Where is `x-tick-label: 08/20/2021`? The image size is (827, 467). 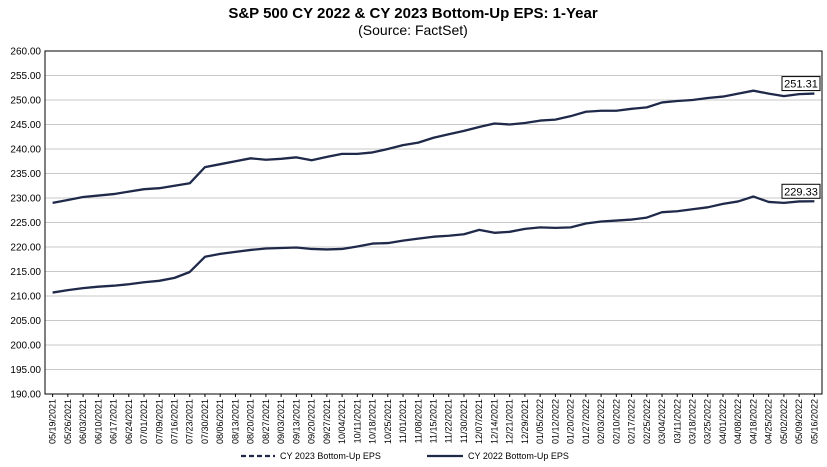 x-tick-label: 08/20/2021 is located at coordinates (251, 421).